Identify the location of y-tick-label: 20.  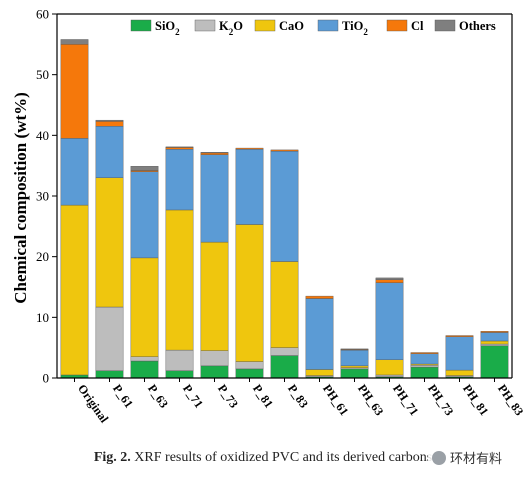
(42, 256).